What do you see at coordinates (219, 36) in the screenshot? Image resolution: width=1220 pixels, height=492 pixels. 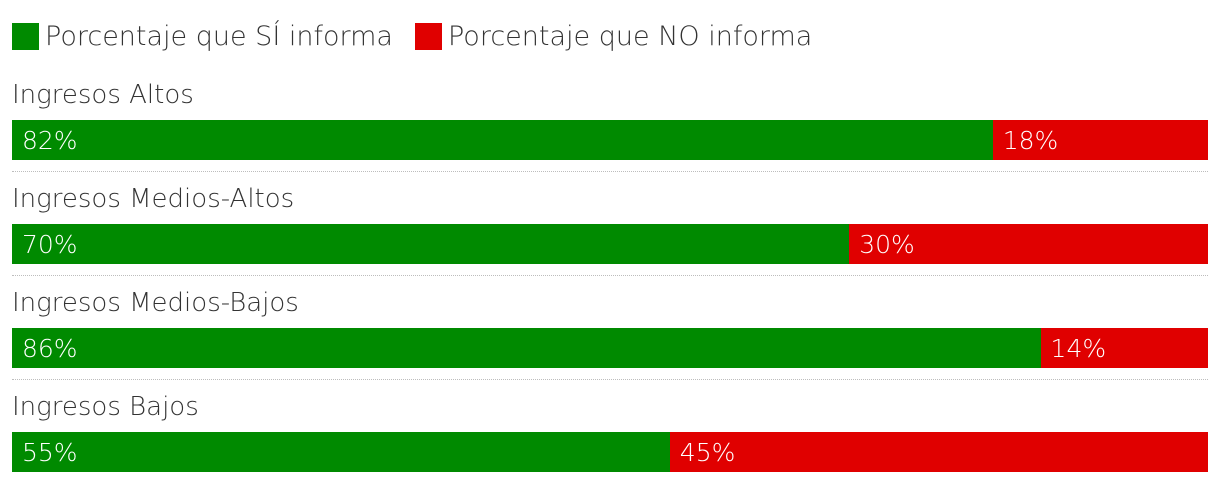 I see `legend-label-yes: Porcentaje que SÍ informa` at bounding box center [219, 36].